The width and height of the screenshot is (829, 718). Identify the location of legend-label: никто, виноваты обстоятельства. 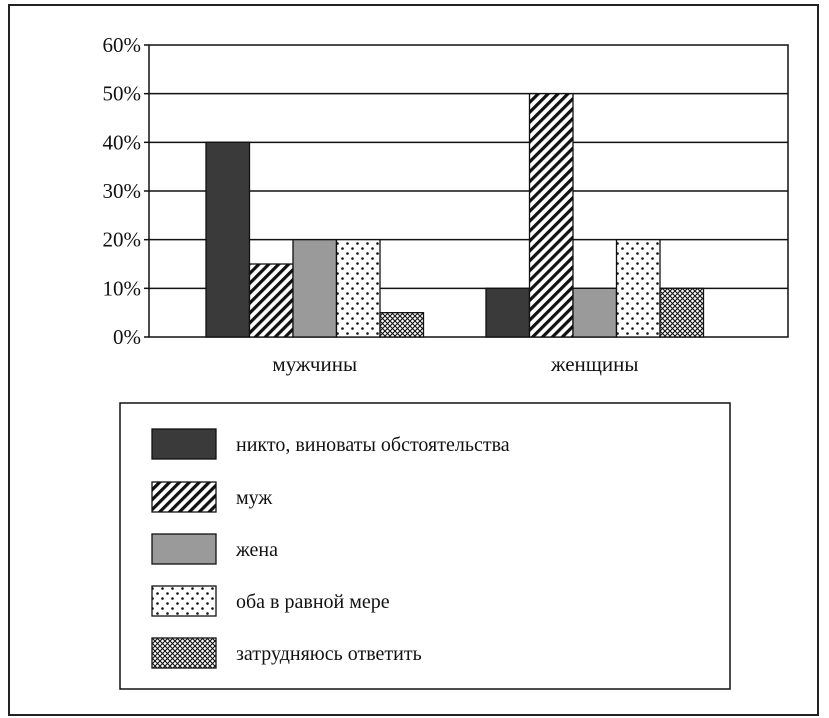
(373, 445).